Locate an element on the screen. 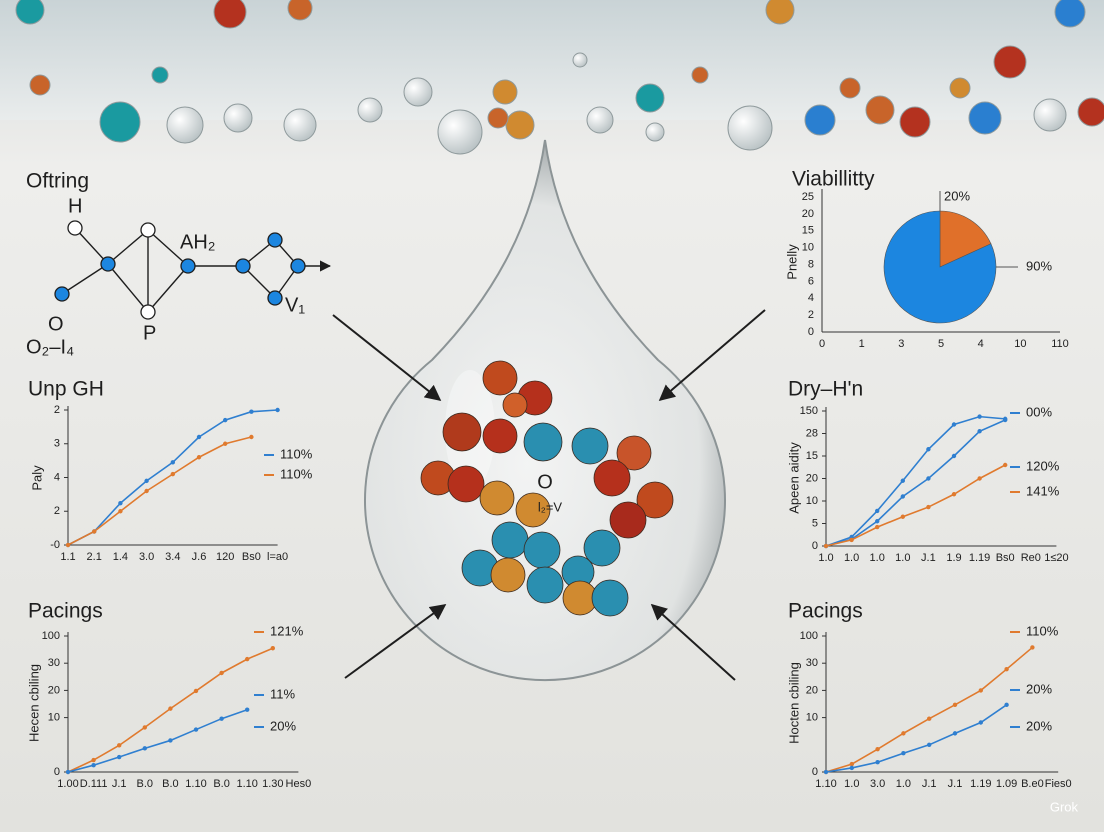 The width and height of the screenshot is (1104, 832). y-tick-label: 150 is located at coordinates (809, 411).